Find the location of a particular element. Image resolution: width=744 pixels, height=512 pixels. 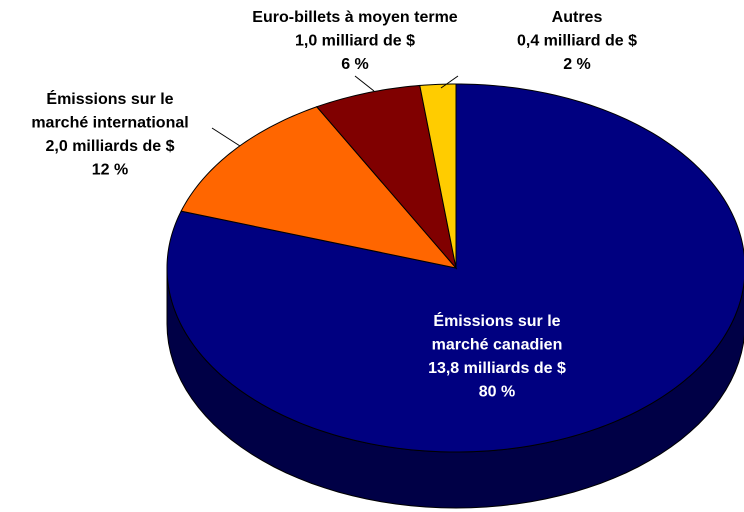

amount-label: 2,0 milliards de $ is located at coordinates (110, 146).